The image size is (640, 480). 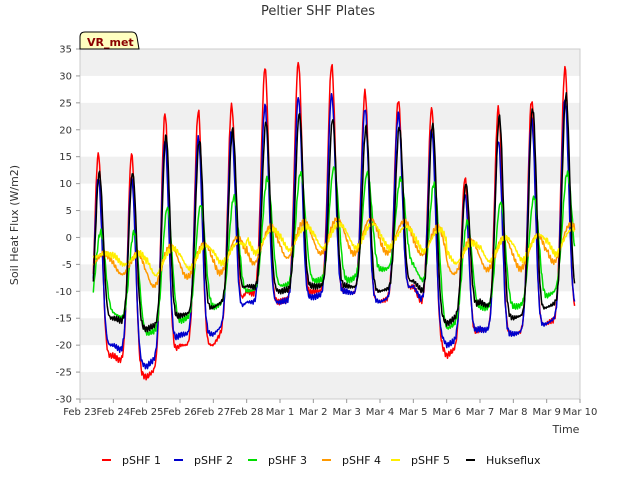 What do you see at coordinates (580, 412) in the screenshot?
I see `x-tick-label: Mar 10` at bounding box center [580, 412].